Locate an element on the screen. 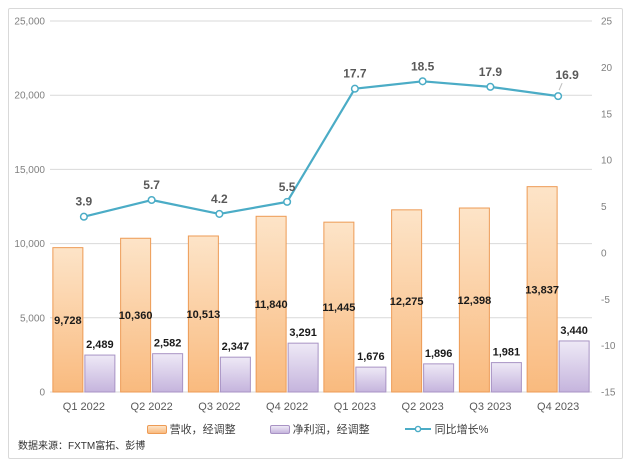  x-axis-label: Q3 2022 is located at coordinates (219, 407).